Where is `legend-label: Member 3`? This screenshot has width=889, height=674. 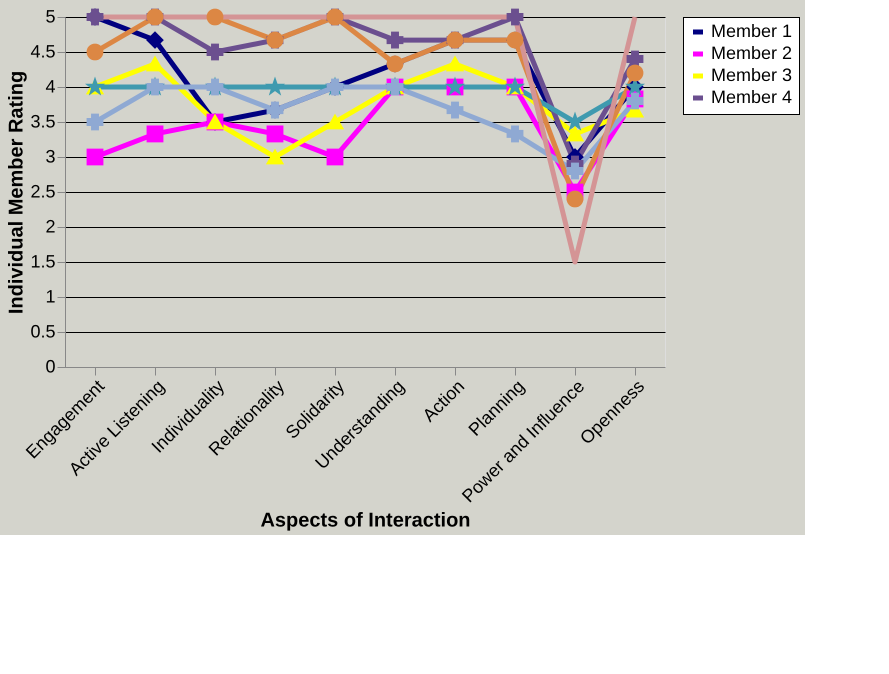 legend-label: Member 3 is located at coordinates (751, 75).